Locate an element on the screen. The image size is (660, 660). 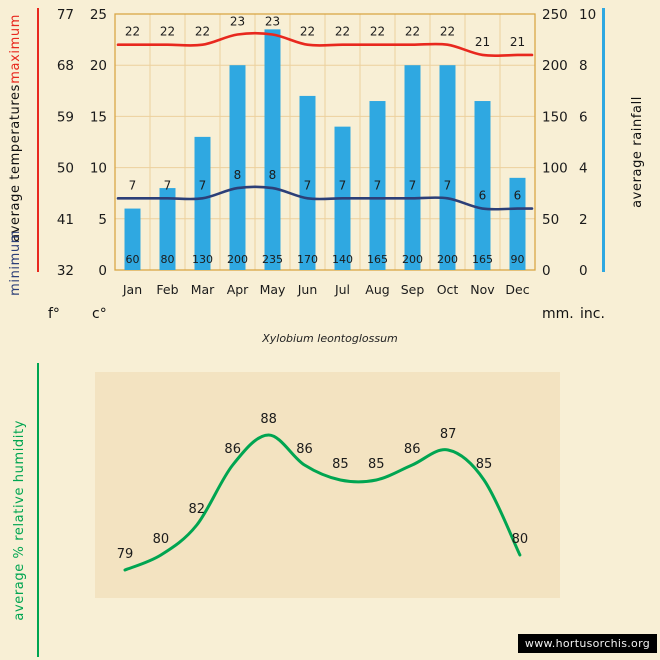
humidity-value-labels: 79 80 82 86 88 86 85 85 86 87 85 80 is located at coordinates (322, 487).